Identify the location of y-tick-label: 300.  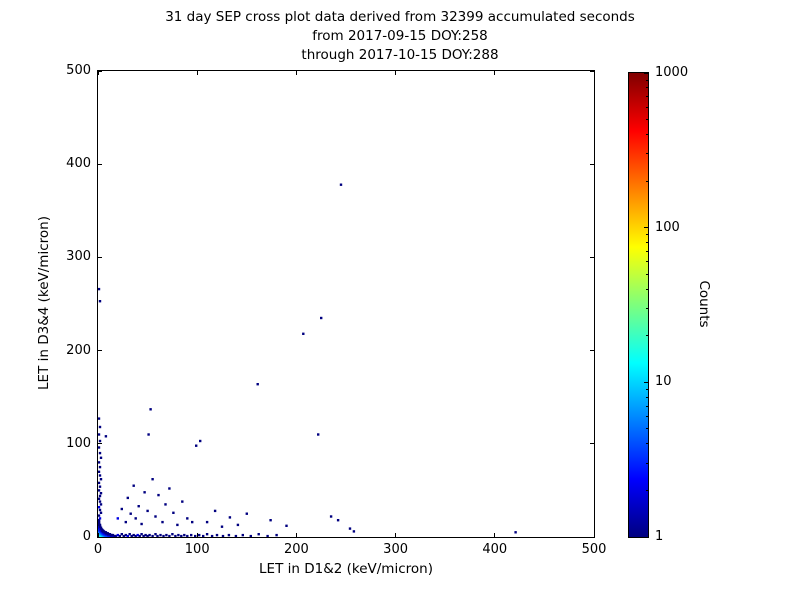
(78, 257).